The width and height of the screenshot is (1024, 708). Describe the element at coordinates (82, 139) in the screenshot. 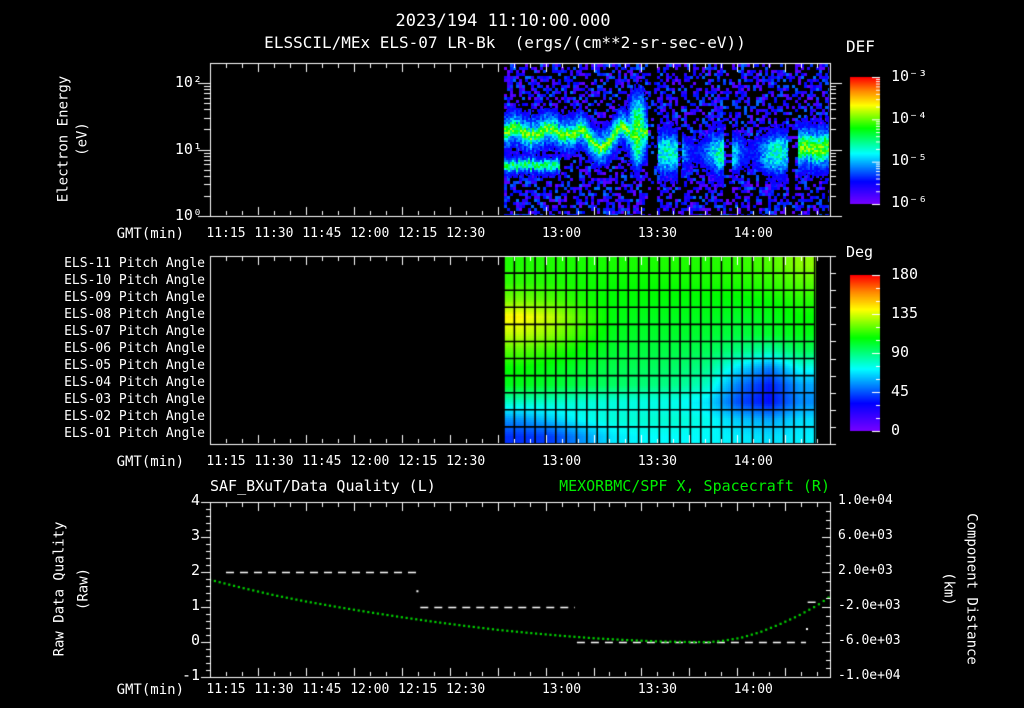

I see `electron-energy-axis-units: (eV)` at that location.